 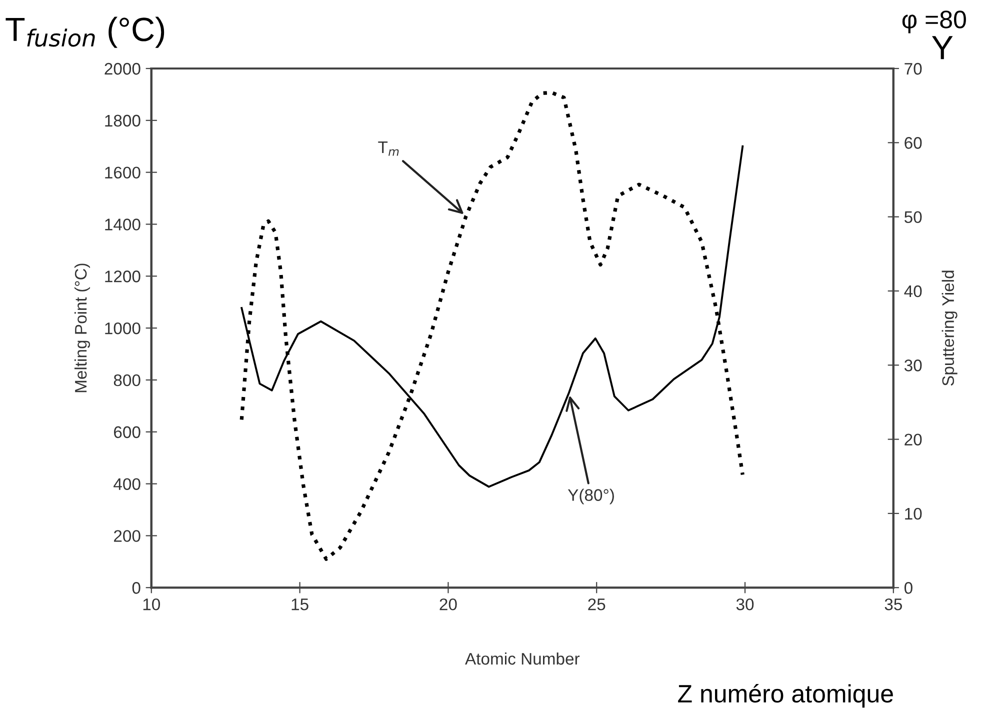 I want to click on x-tick-label: 35, so click(x=893, y=604).